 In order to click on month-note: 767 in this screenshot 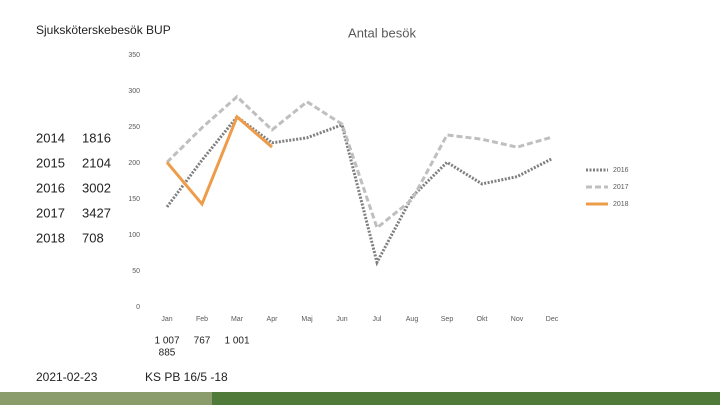, I will do `click(202, 341)`.